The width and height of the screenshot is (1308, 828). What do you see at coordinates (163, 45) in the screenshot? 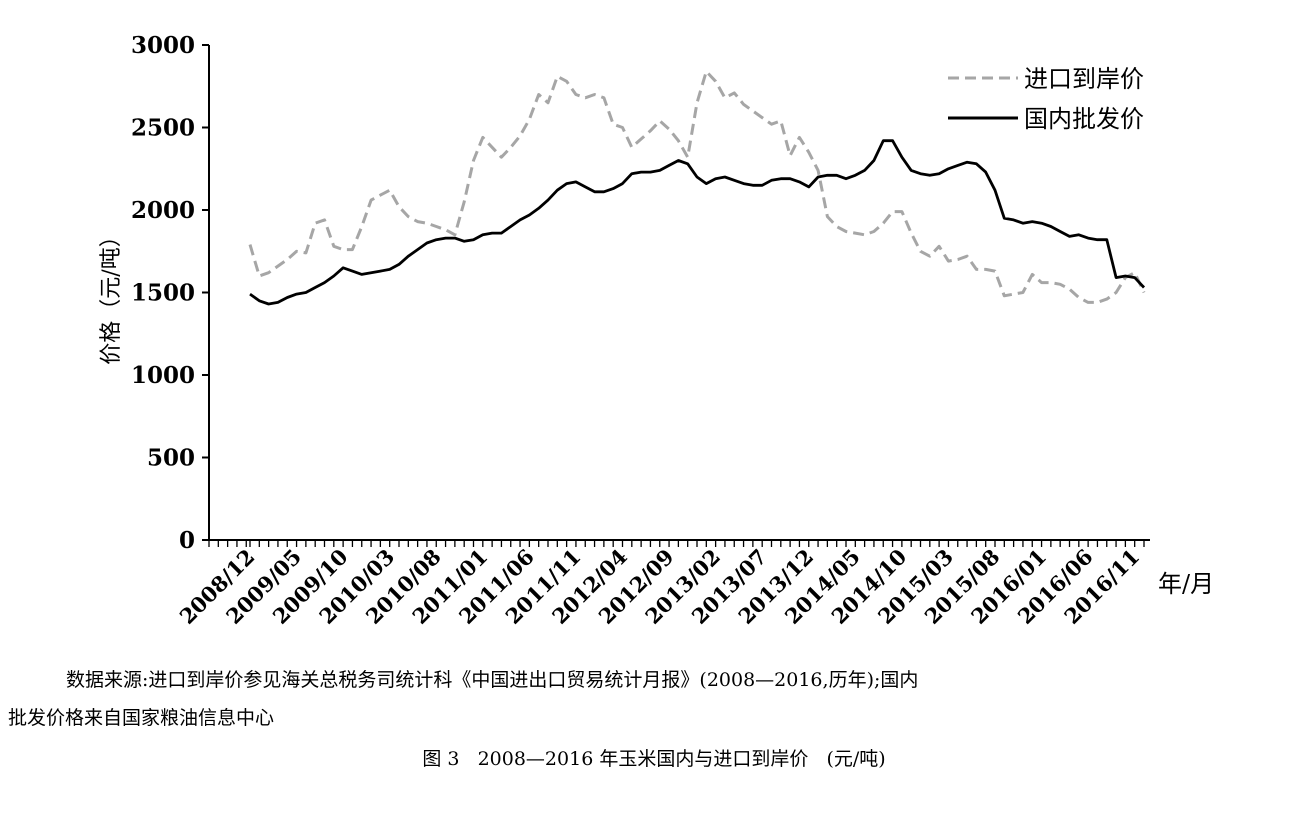
I see `y-tick-label: 3000` at bounding box center [163, 45].